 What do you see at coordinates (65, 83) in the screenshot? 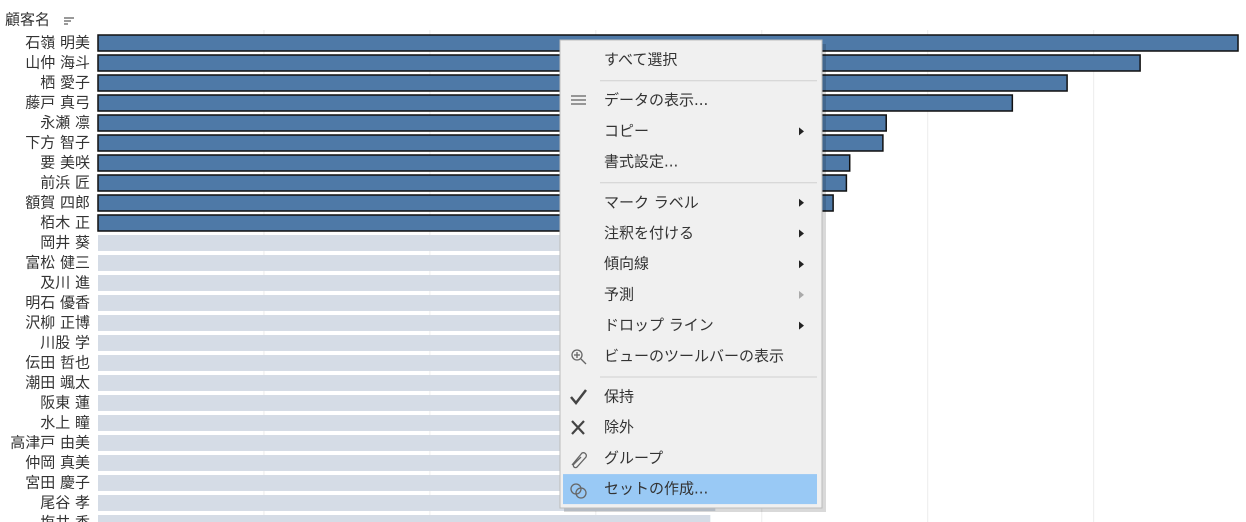
I see `category-label: 栖 愛子` at bounding box center [65, 83].